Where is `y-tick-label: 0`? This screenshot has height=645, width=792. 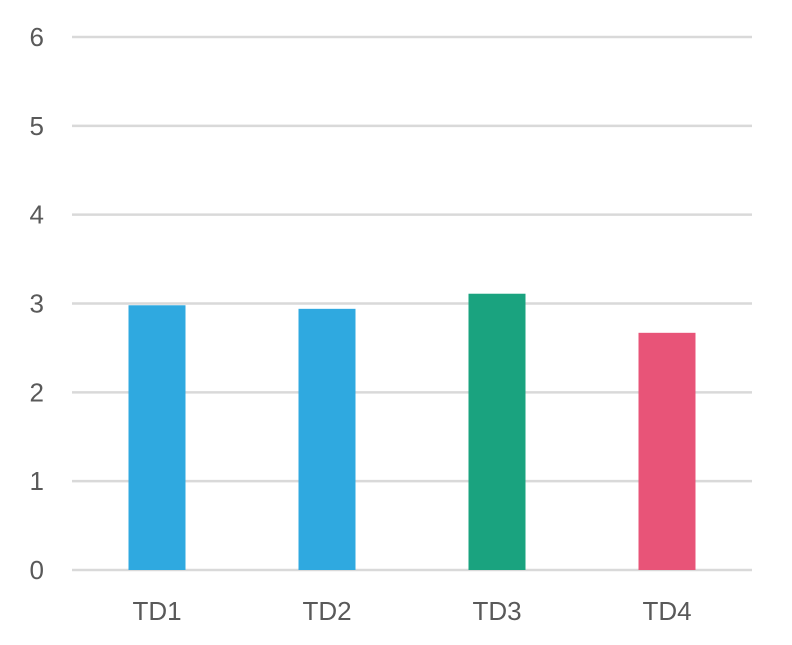 y-tick-label: 0 is located at coordinates (37, 570).